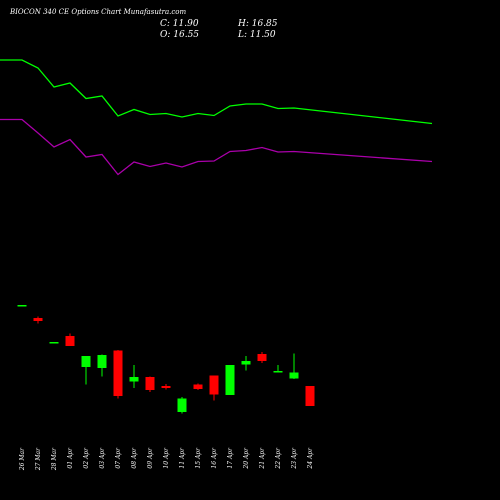 This screenshot has width=500, height=500. Describe the element at coordinates (150, 458) in the screenshot. I see `x-tick-label: 09 Apr` at that location.